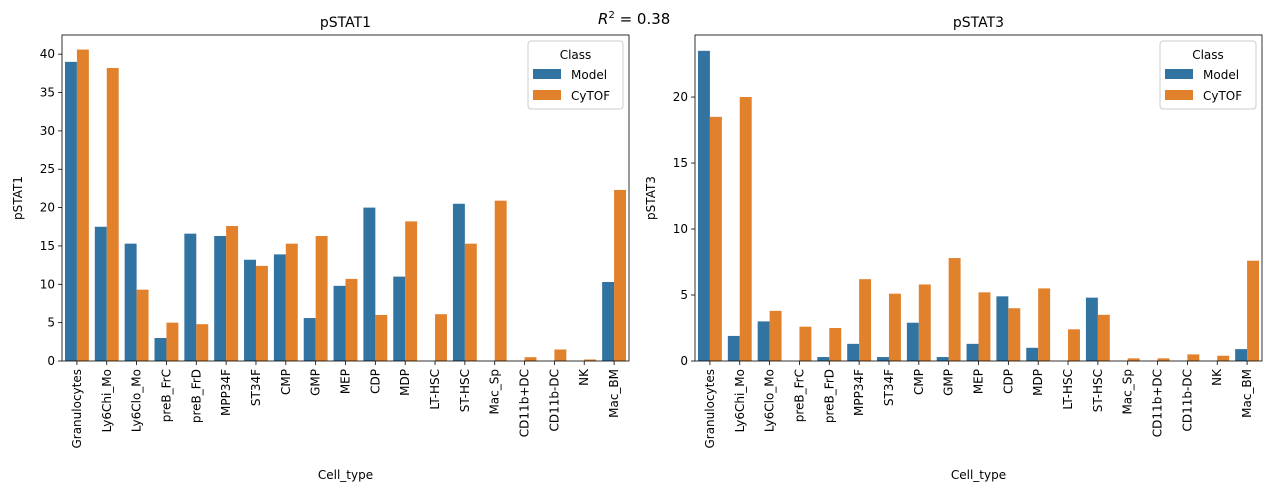 The width and height of the screenshot is (1280, 500). Describe the element at coordinates (1222, 96) in the screenshot. I see `legend-label-cytof: CyTOF` at that location.